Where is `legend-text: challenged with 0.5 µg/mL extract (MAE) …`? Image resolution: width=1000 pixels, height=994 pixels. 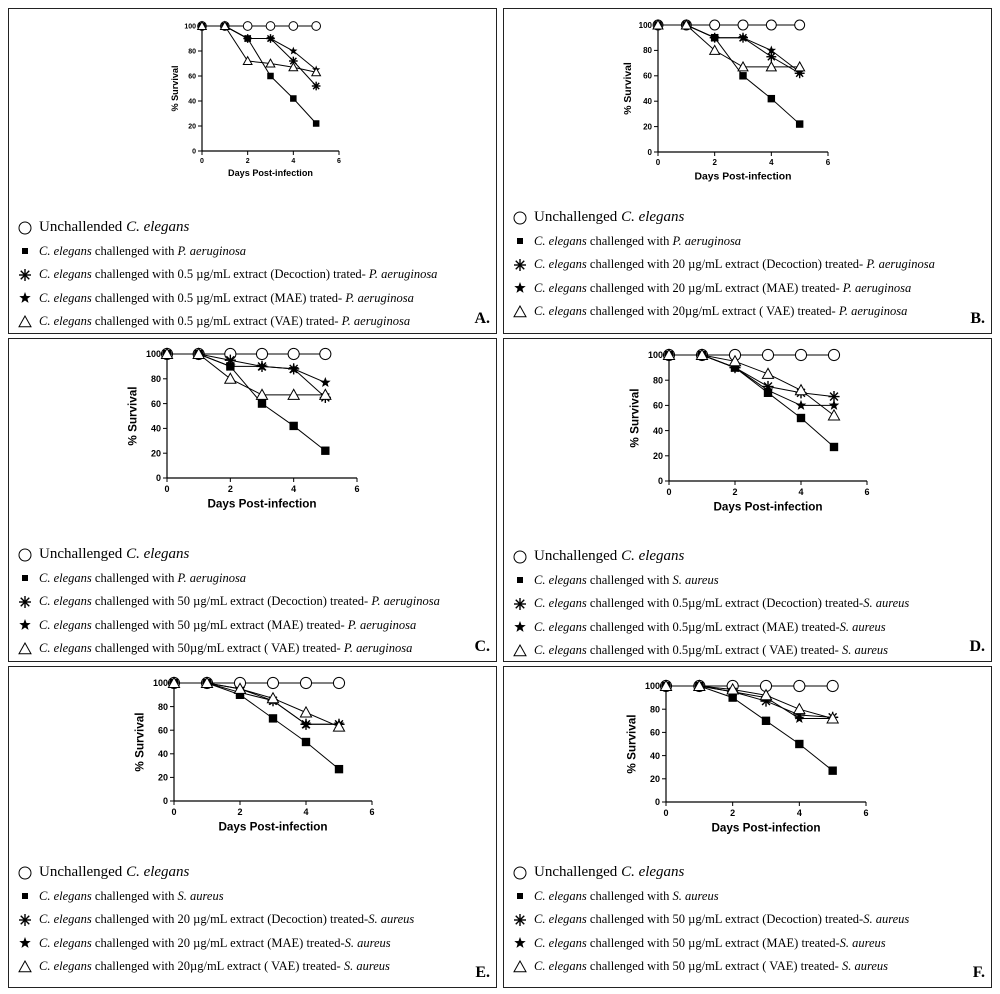 legend-text: challenged with 0.5 µg/mL extract (MAE) … is located at coordinates (218, 297).